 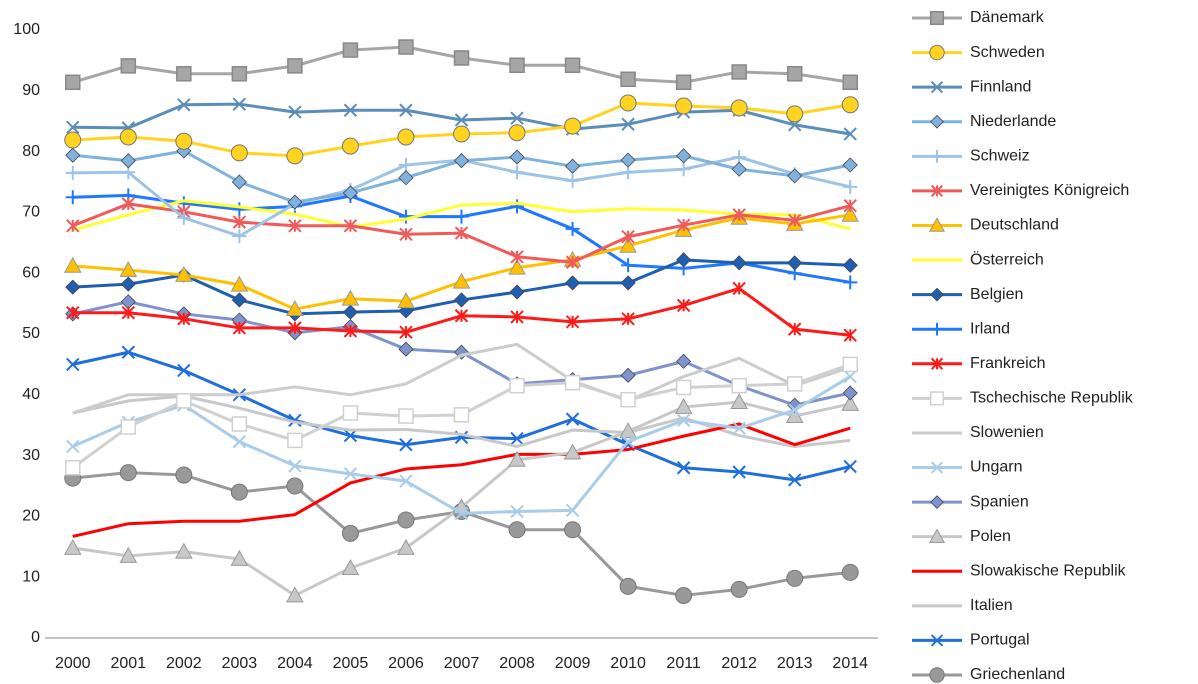 What do you see at coordinates (406, 663) in the screenshot?
I see `x-tick-label: 2006` at bounding box center [406, 663].